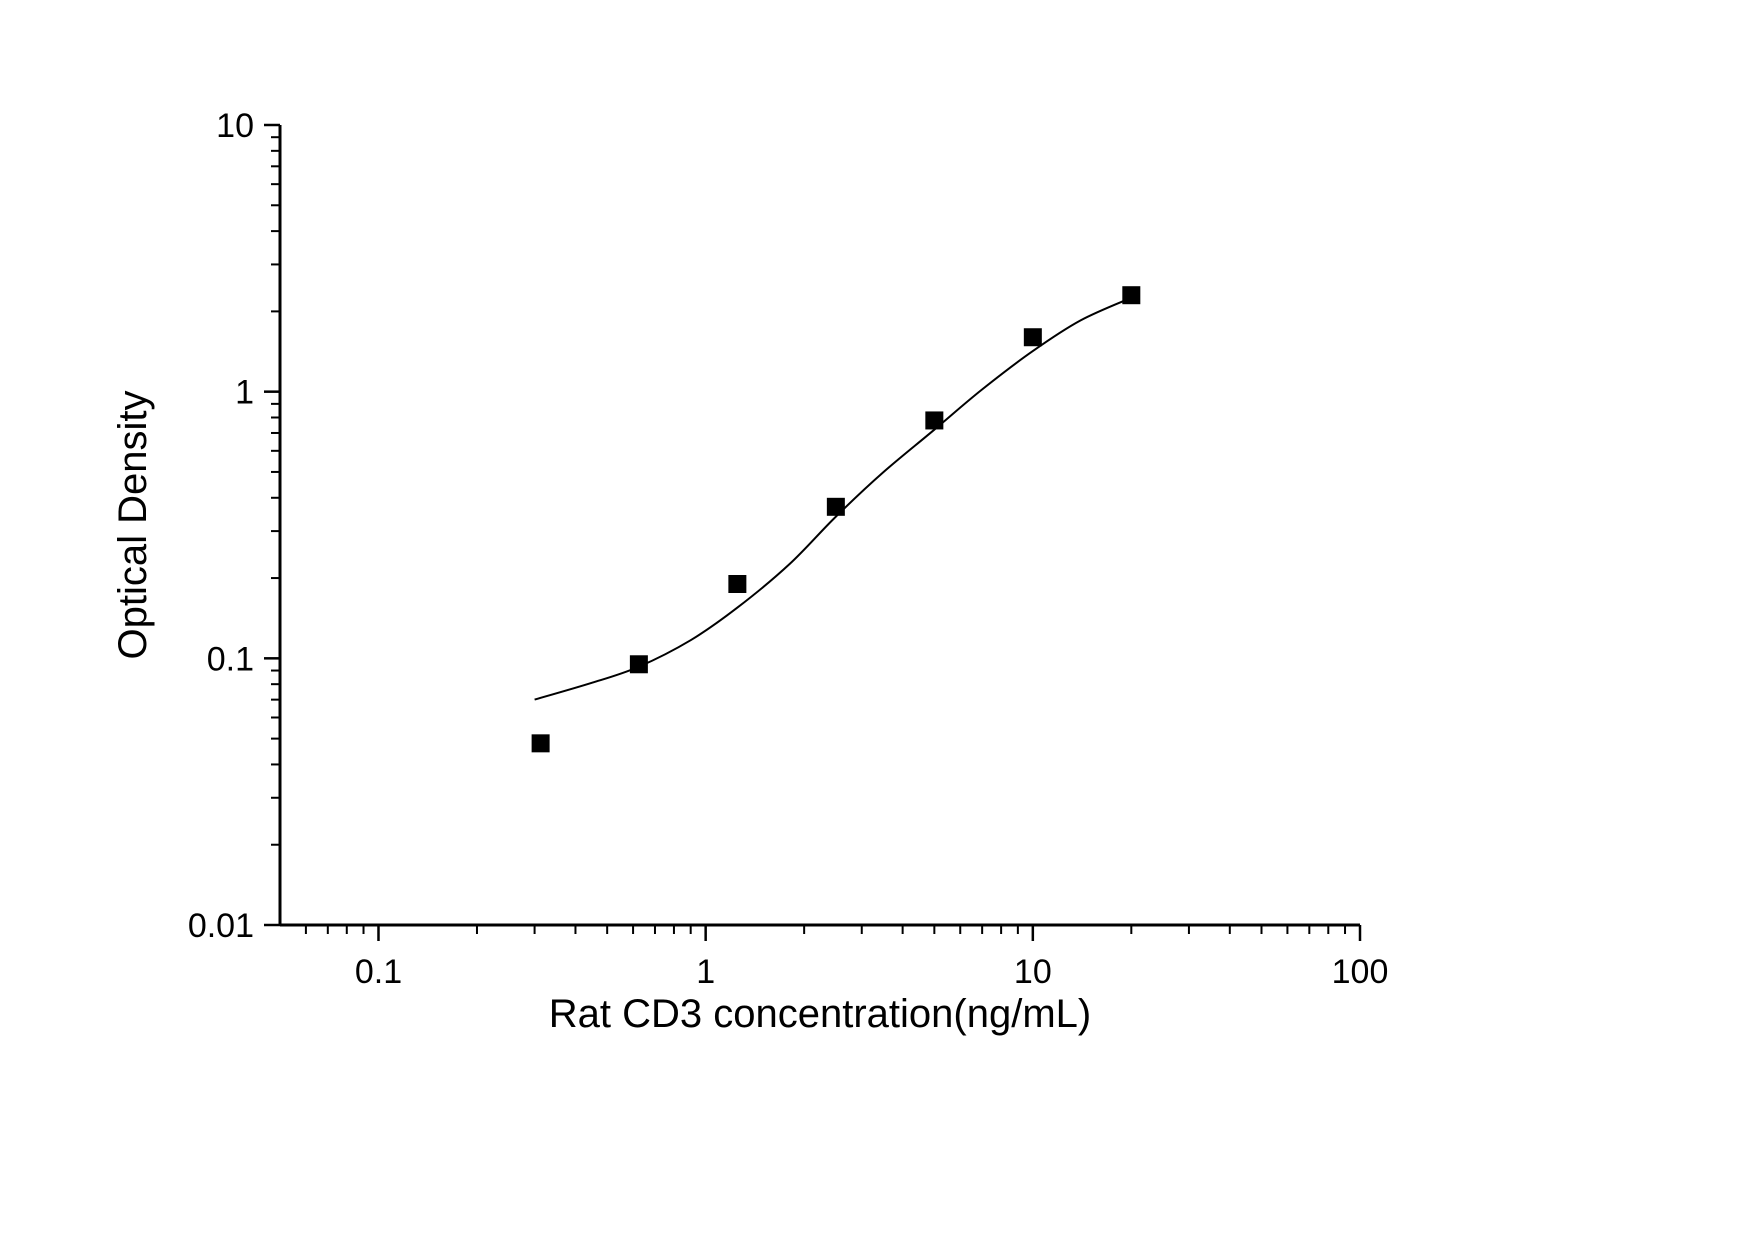  What do you see at coordinates (1360, 972) in the screenshot?
I see `x-tick-label: 100` at bounding box center [1360, 972].